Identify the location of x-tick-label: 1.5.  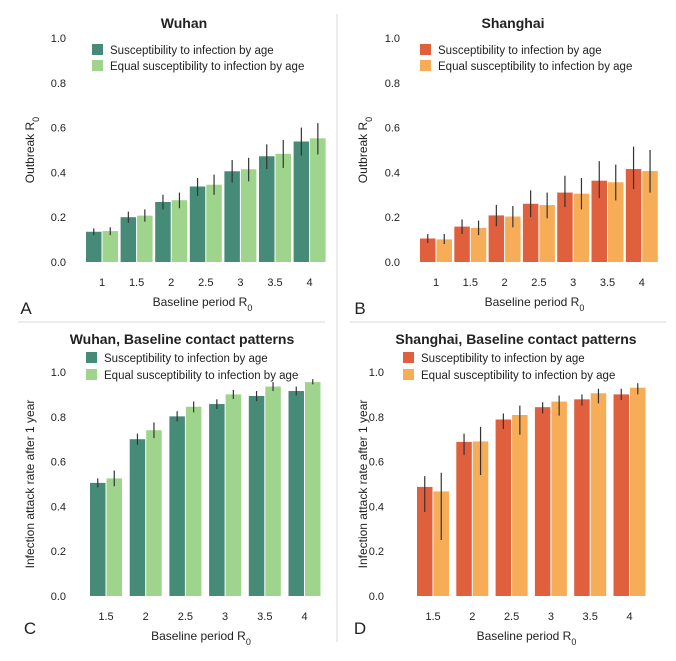
(470, 283).